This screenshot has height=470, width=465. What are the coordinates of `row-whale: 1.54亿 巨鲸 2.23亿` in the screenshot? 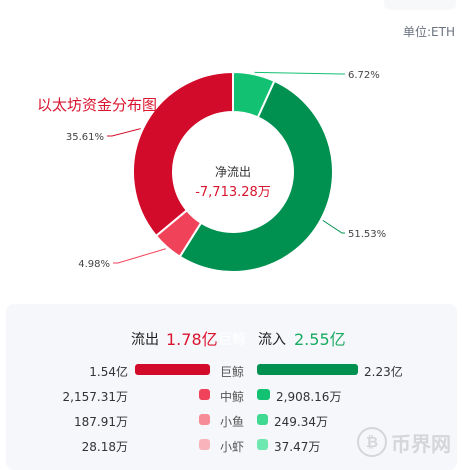 It's located at (231, 370).